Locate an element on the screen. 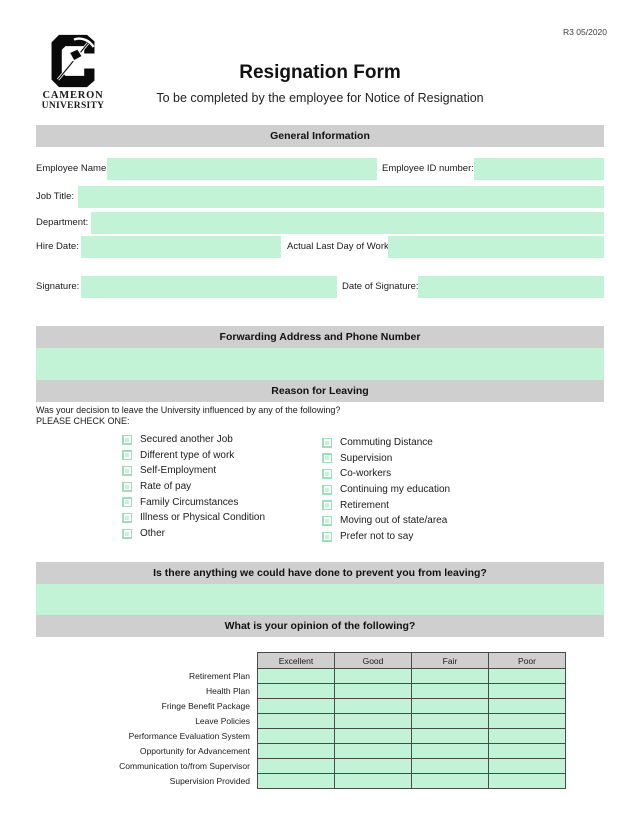  reason-option: Illness or Physical Condition is located at coordinates (193, 517).